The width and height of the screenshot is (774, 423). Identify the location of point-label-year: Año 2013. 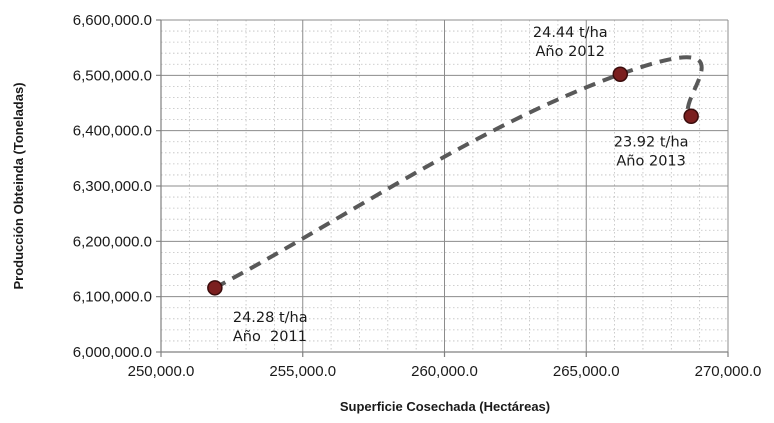
(651, 161).